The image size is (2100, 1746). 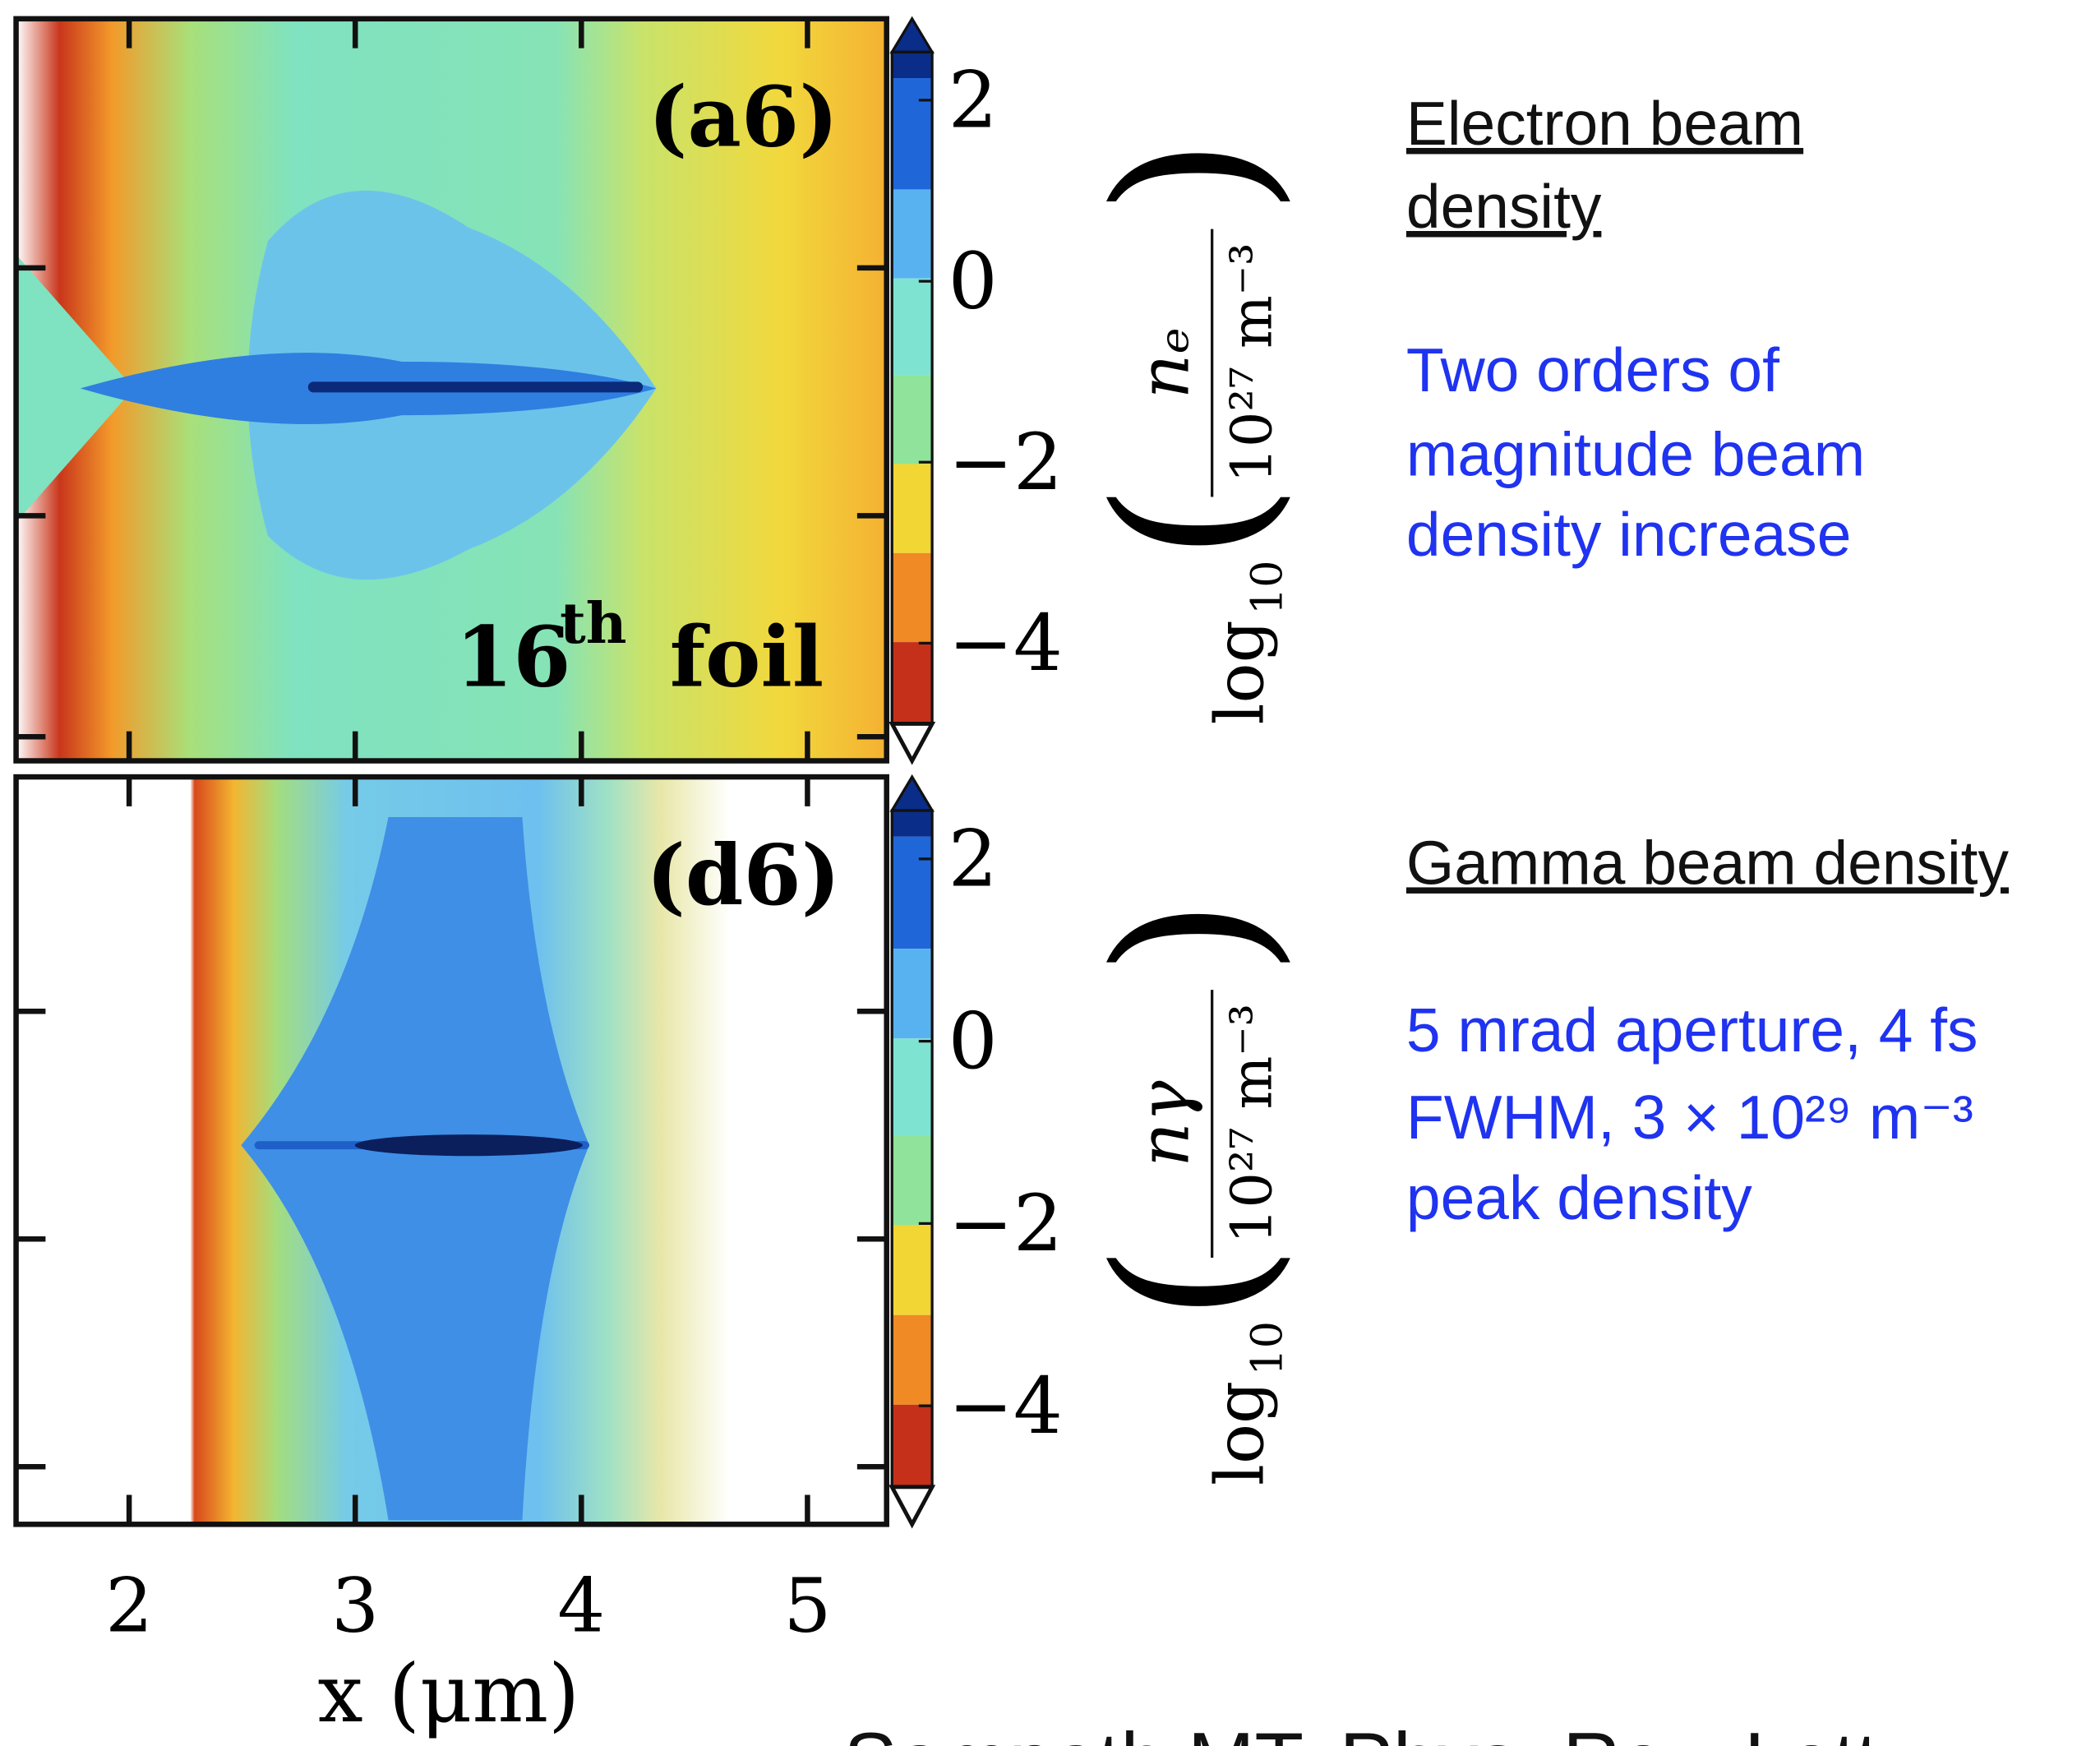 What do you see at coordinates (747, 656) in the screenshot?
I see `annotation-word: foil` at bounding box center [747, 656].